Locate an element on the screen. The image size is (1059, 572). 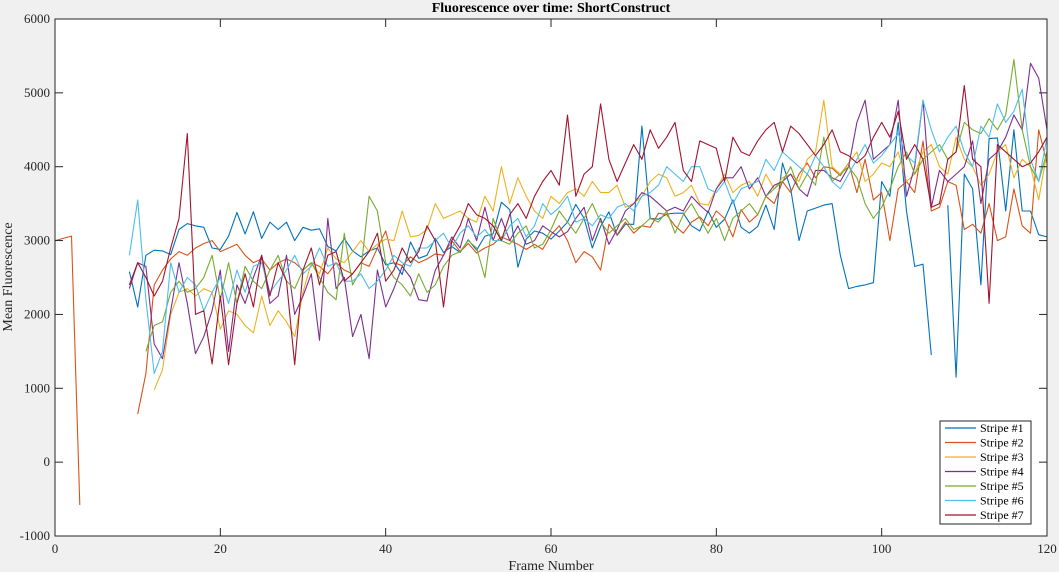
y-tick-label: 2000 is located at coordinates (37, 313).